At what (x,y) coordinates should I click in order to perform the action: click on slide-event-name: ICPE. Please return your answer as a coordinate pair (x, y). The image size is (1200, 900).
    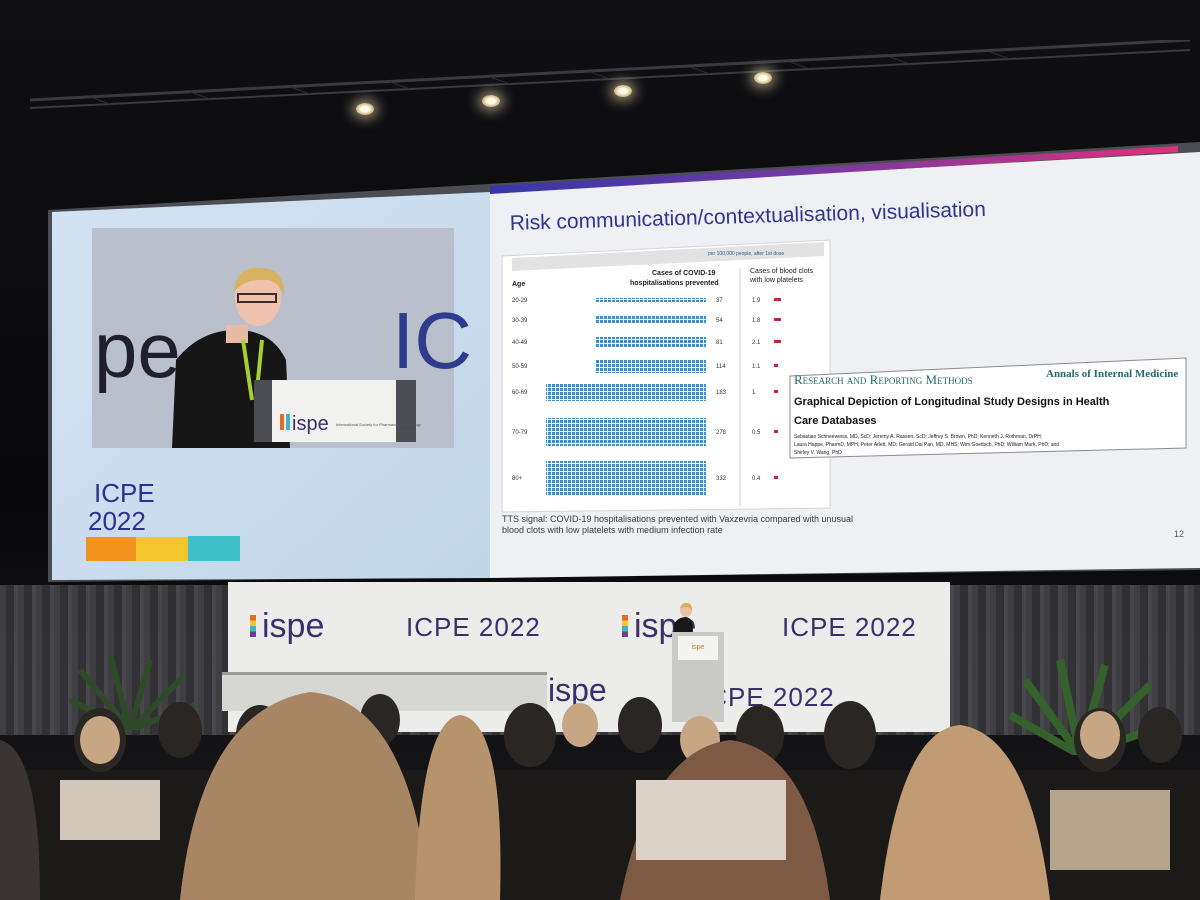
    Looking at the image, I should click on (124, 493).